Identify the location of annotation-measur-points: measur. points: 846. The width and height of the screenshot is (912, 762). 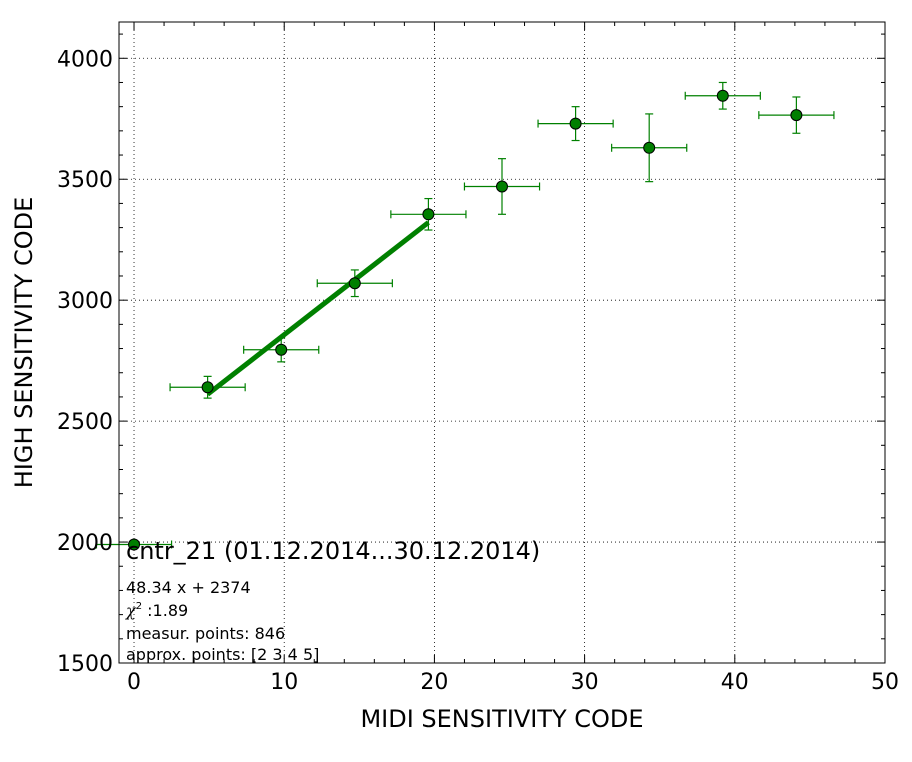
(205, 633).